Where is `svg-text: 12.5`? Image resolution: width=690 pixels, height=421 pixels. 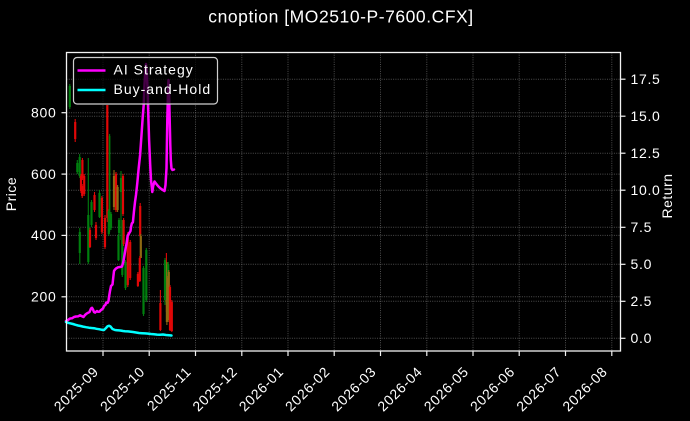 svg-text: 12.5 is located at coordinates (646, 153).